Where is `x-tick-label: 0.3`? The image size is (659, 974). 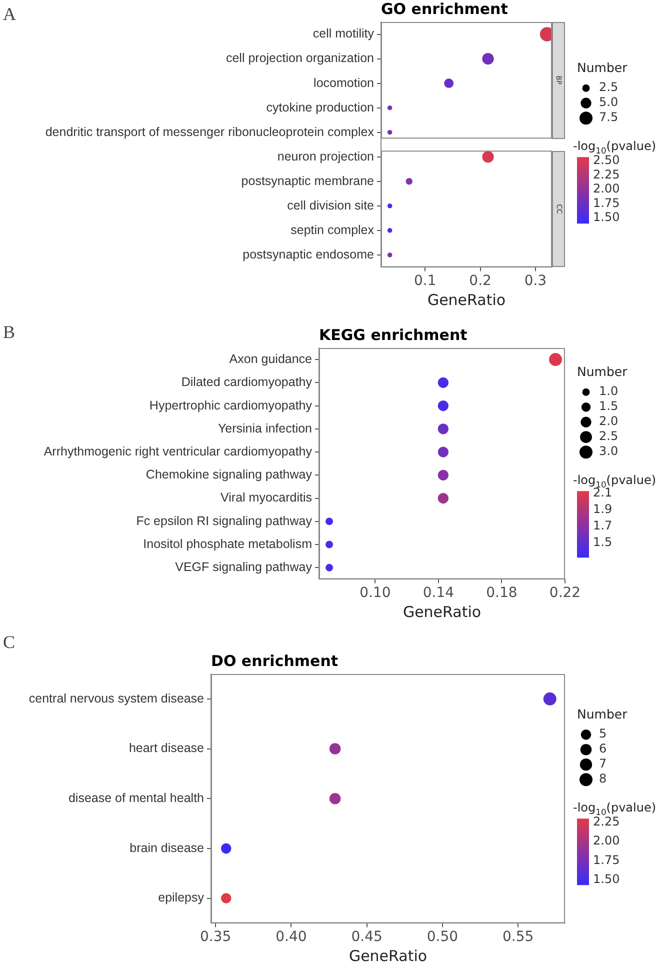
x-tick-label: 0.3 is located at coordinates (535, 281).